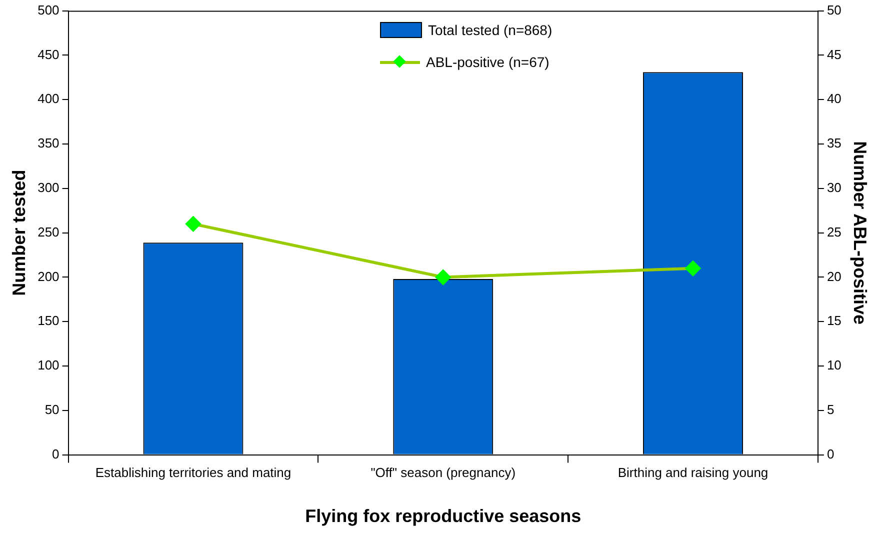 The image size is (879, 537). Describe the element at coordinates (834, 187) in the screenshot. I see `y2-tick-label: 30` at that location.